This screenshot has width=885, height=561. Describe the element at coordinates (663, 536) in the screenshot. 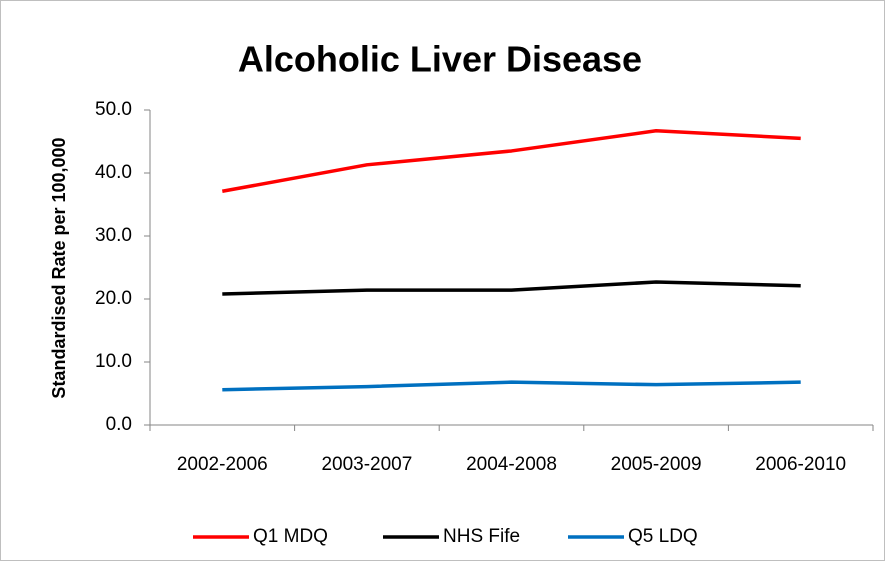

I see `legend-label: Q5 LDQ` at that location.